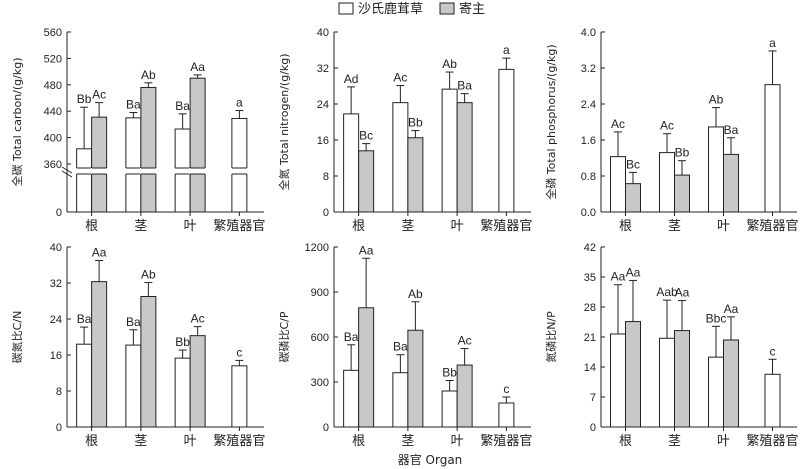 This screenshot has width=800, height=469. I want to click on y-tick-label: 440, so click(53, 112).